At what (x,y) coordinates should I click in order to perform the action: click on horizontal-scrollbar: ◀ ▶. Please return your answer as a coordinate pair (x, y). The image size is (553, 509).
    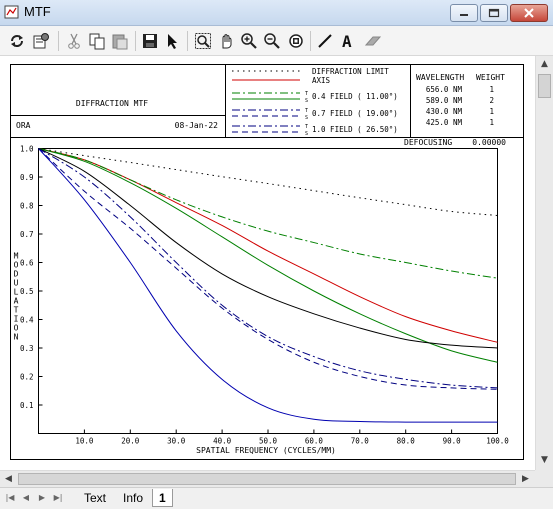
    Looking at the image, I should click on (267, 478).